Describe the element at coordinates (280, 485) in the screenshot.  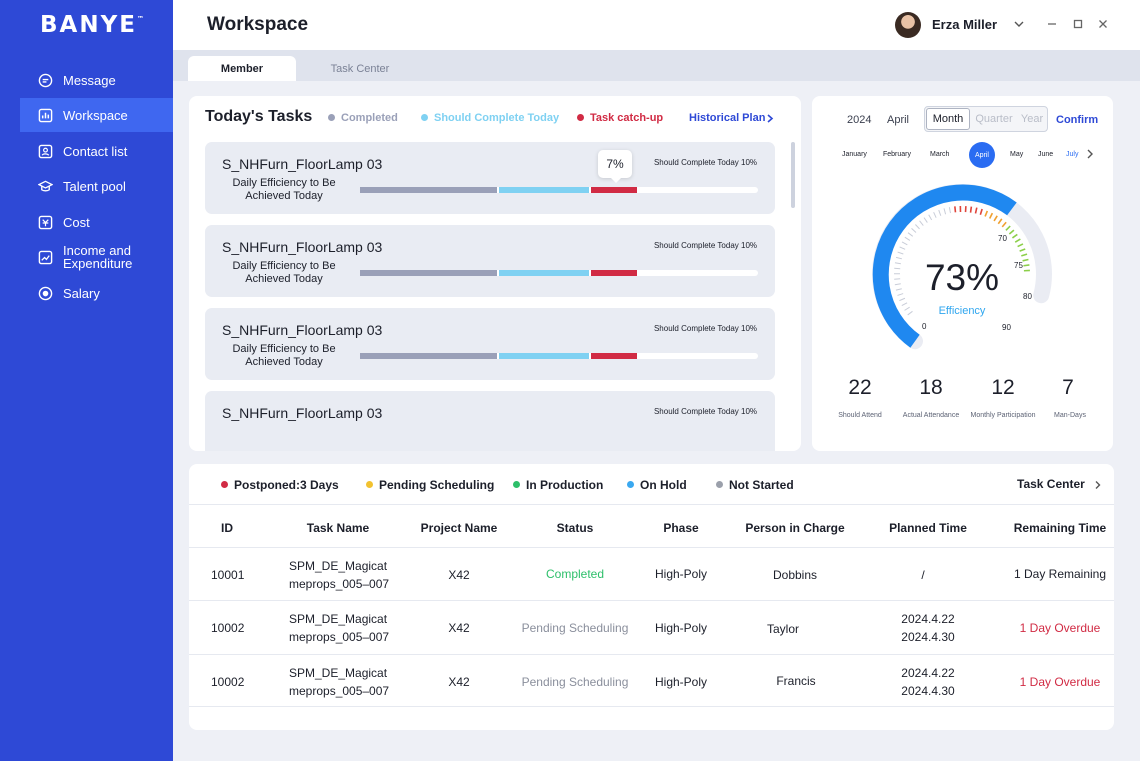
I see `status-postponed: Postponed:3 Days` at that location.